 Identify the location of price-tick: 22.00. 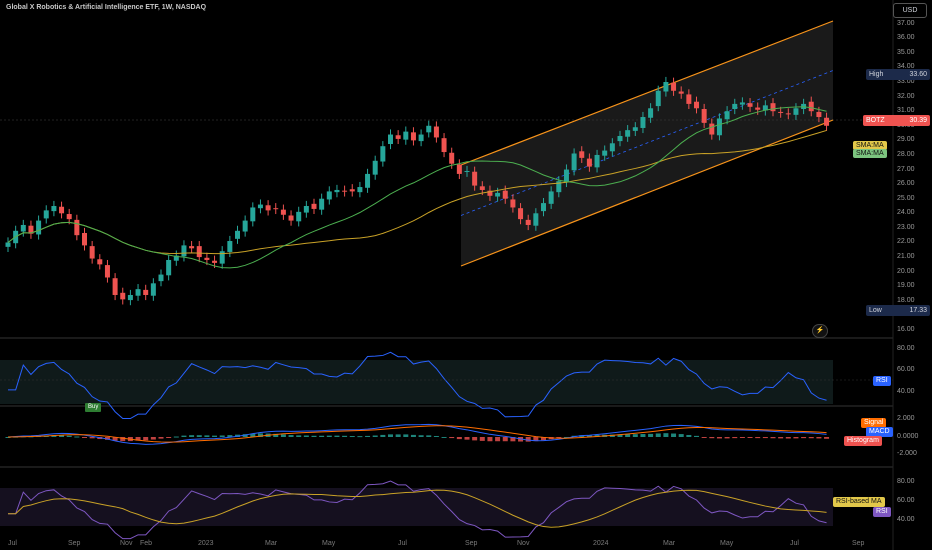
(906, 242).